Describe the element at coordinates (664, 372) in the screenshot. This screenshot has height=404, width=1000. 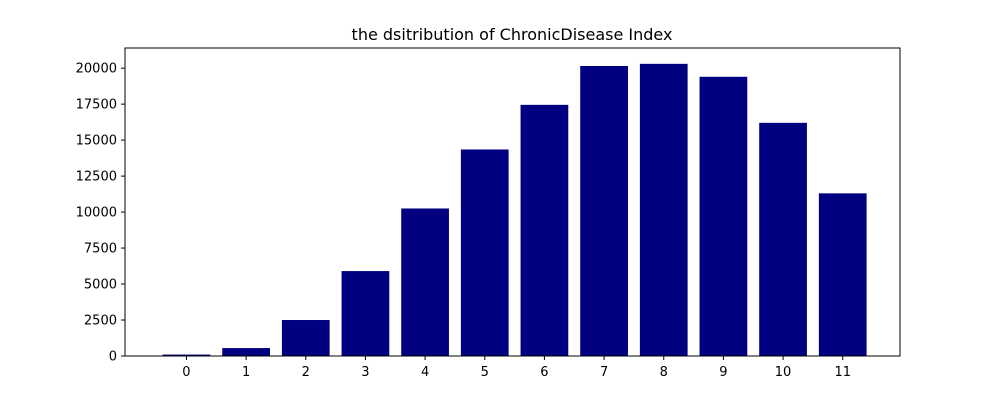
I see `x-tick-label: 8` at that location.